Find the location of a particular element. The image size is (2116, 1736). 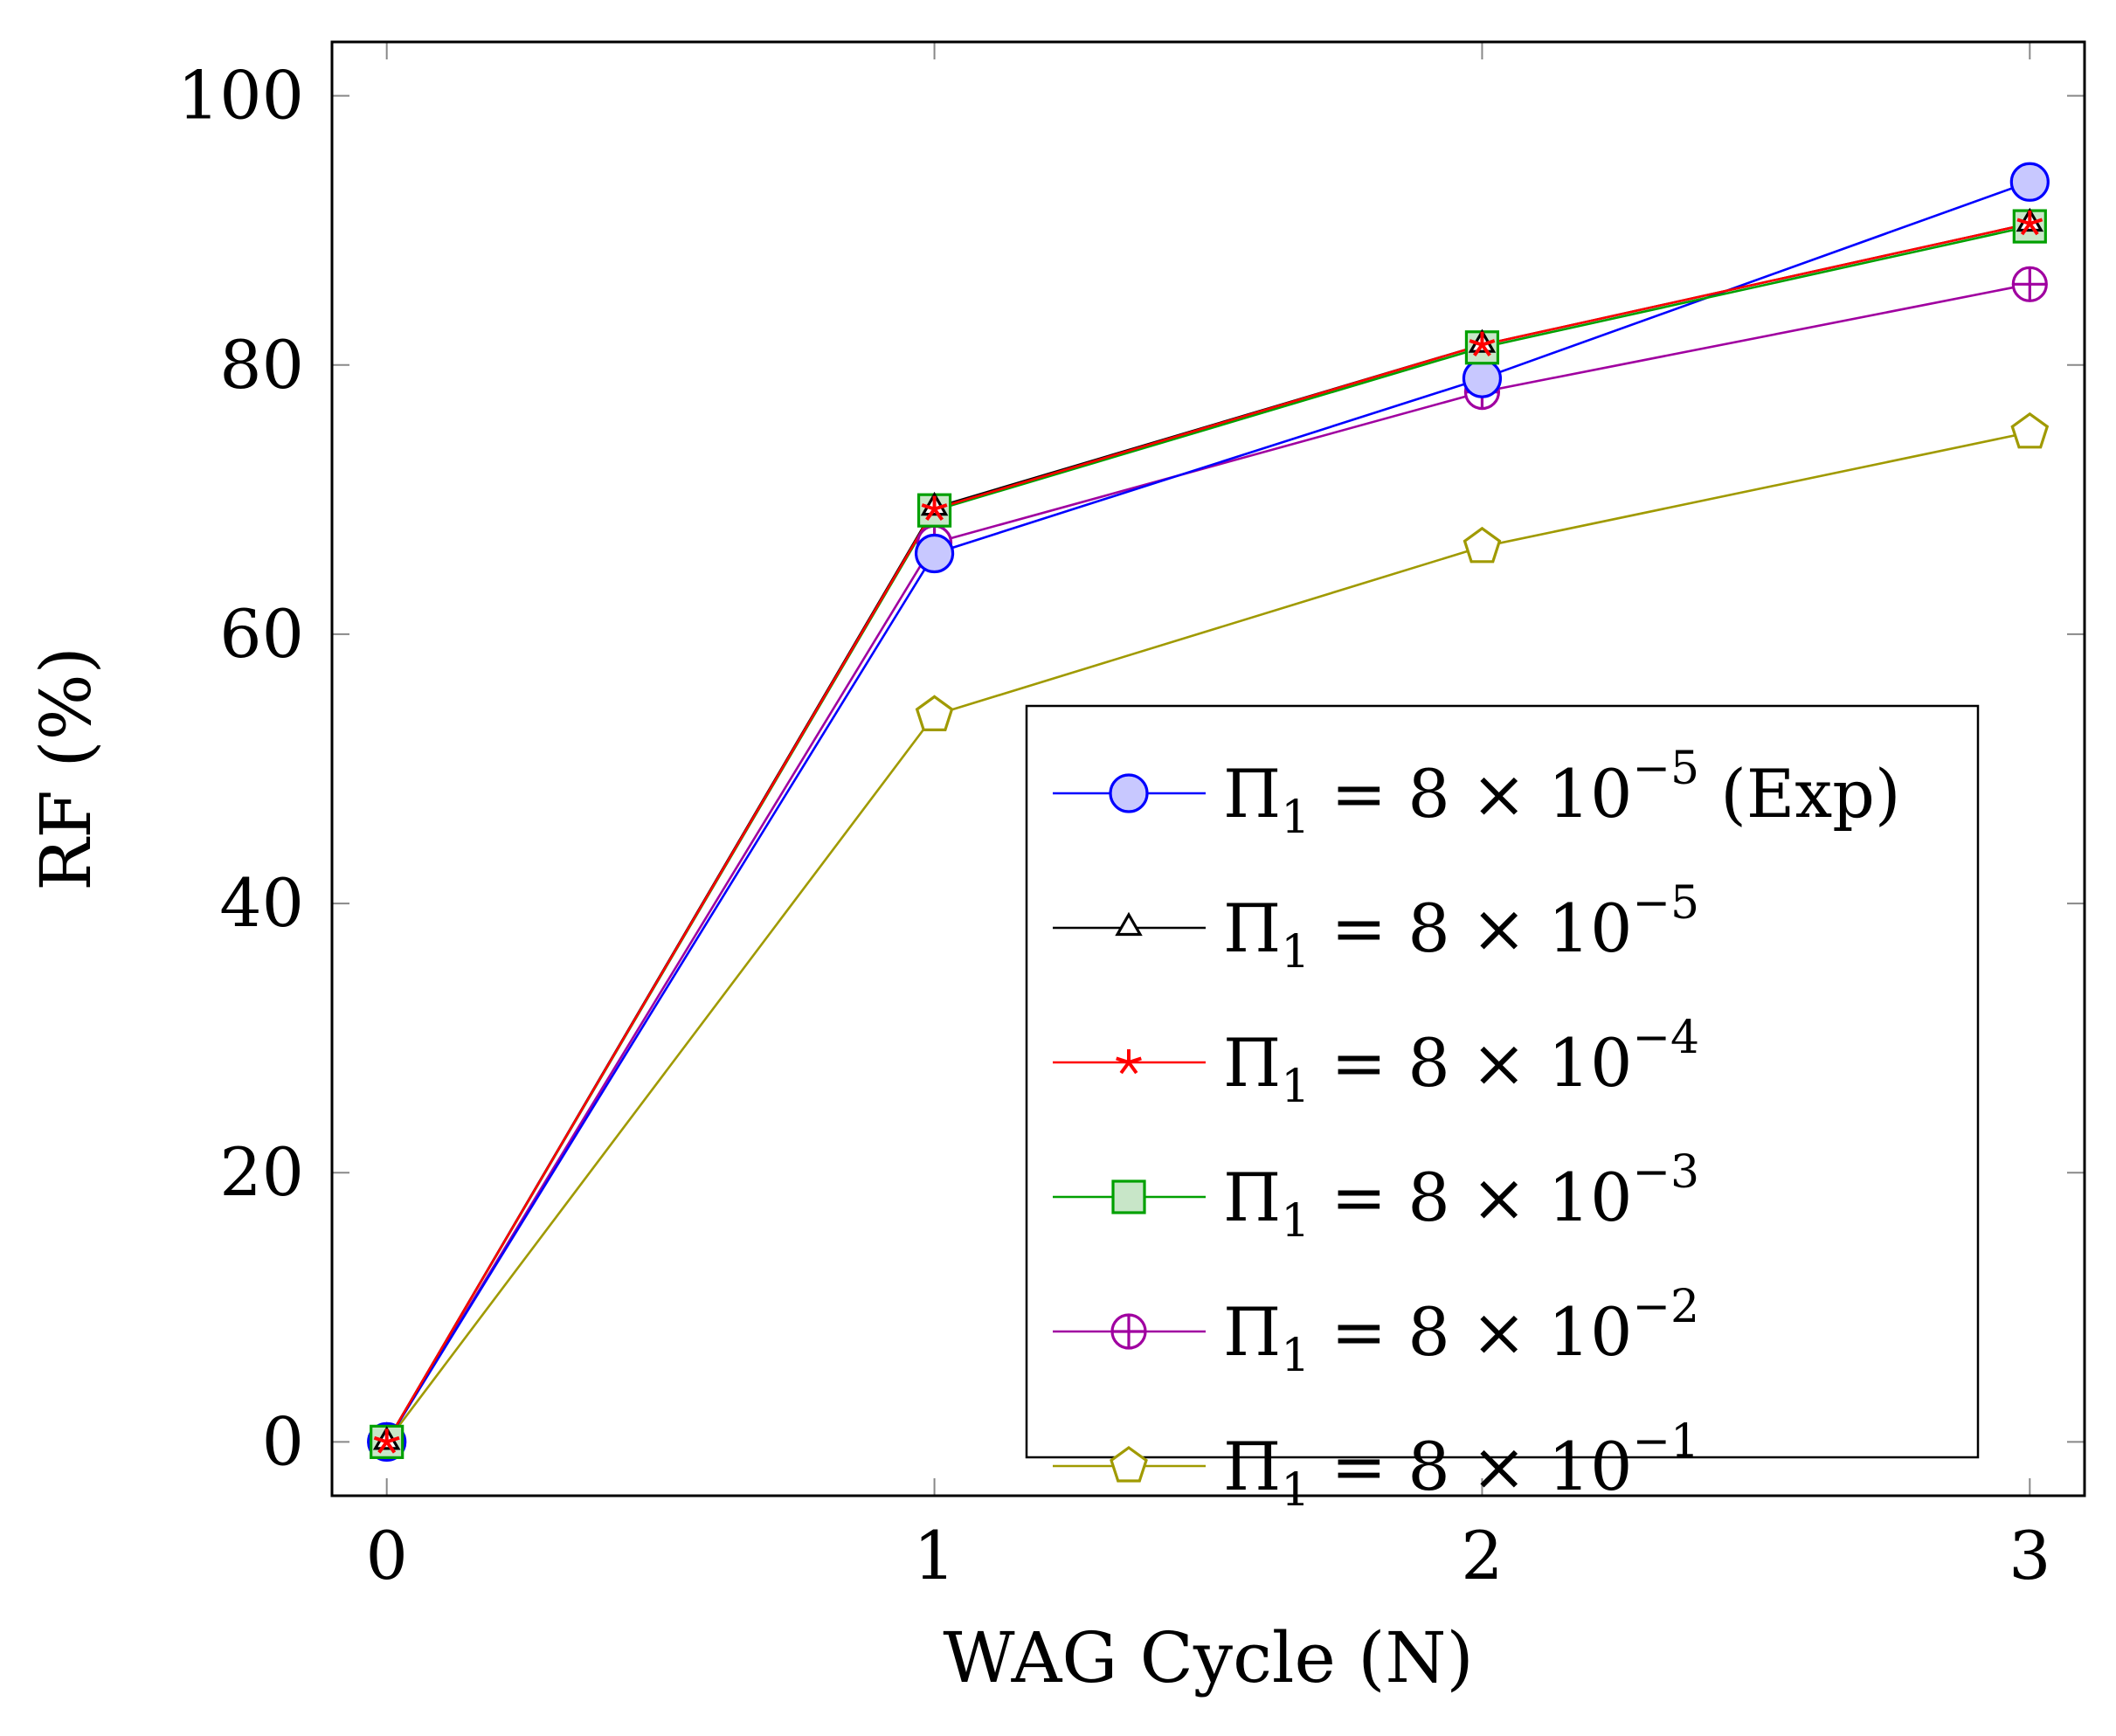

legend-label: Π1 = 8 × 10−1 is located at coordinates (1461, 1466).